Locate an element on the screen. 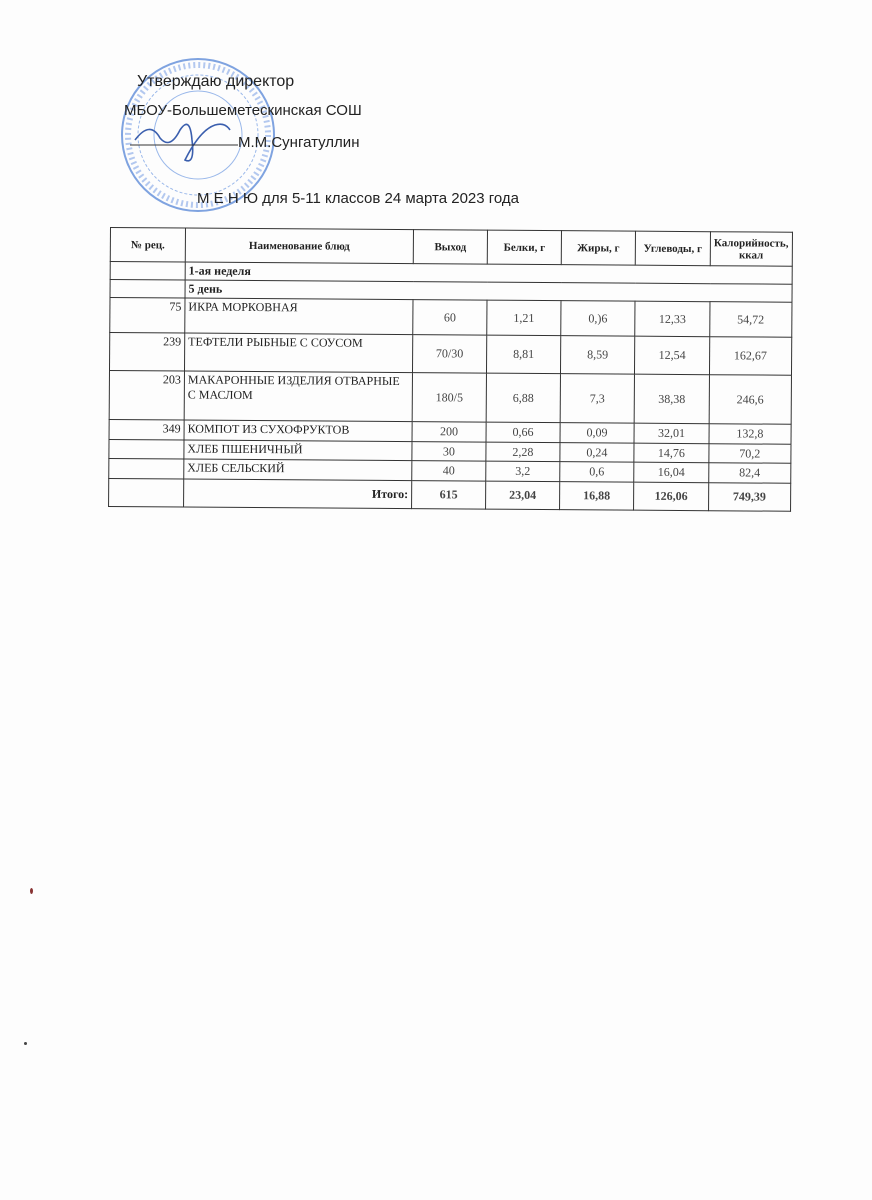  table-row: 75 ИКРА МОРКОВНАЯ 60 1,21 0,)6 12,33 54,72 is located at coordinates (450, 317).